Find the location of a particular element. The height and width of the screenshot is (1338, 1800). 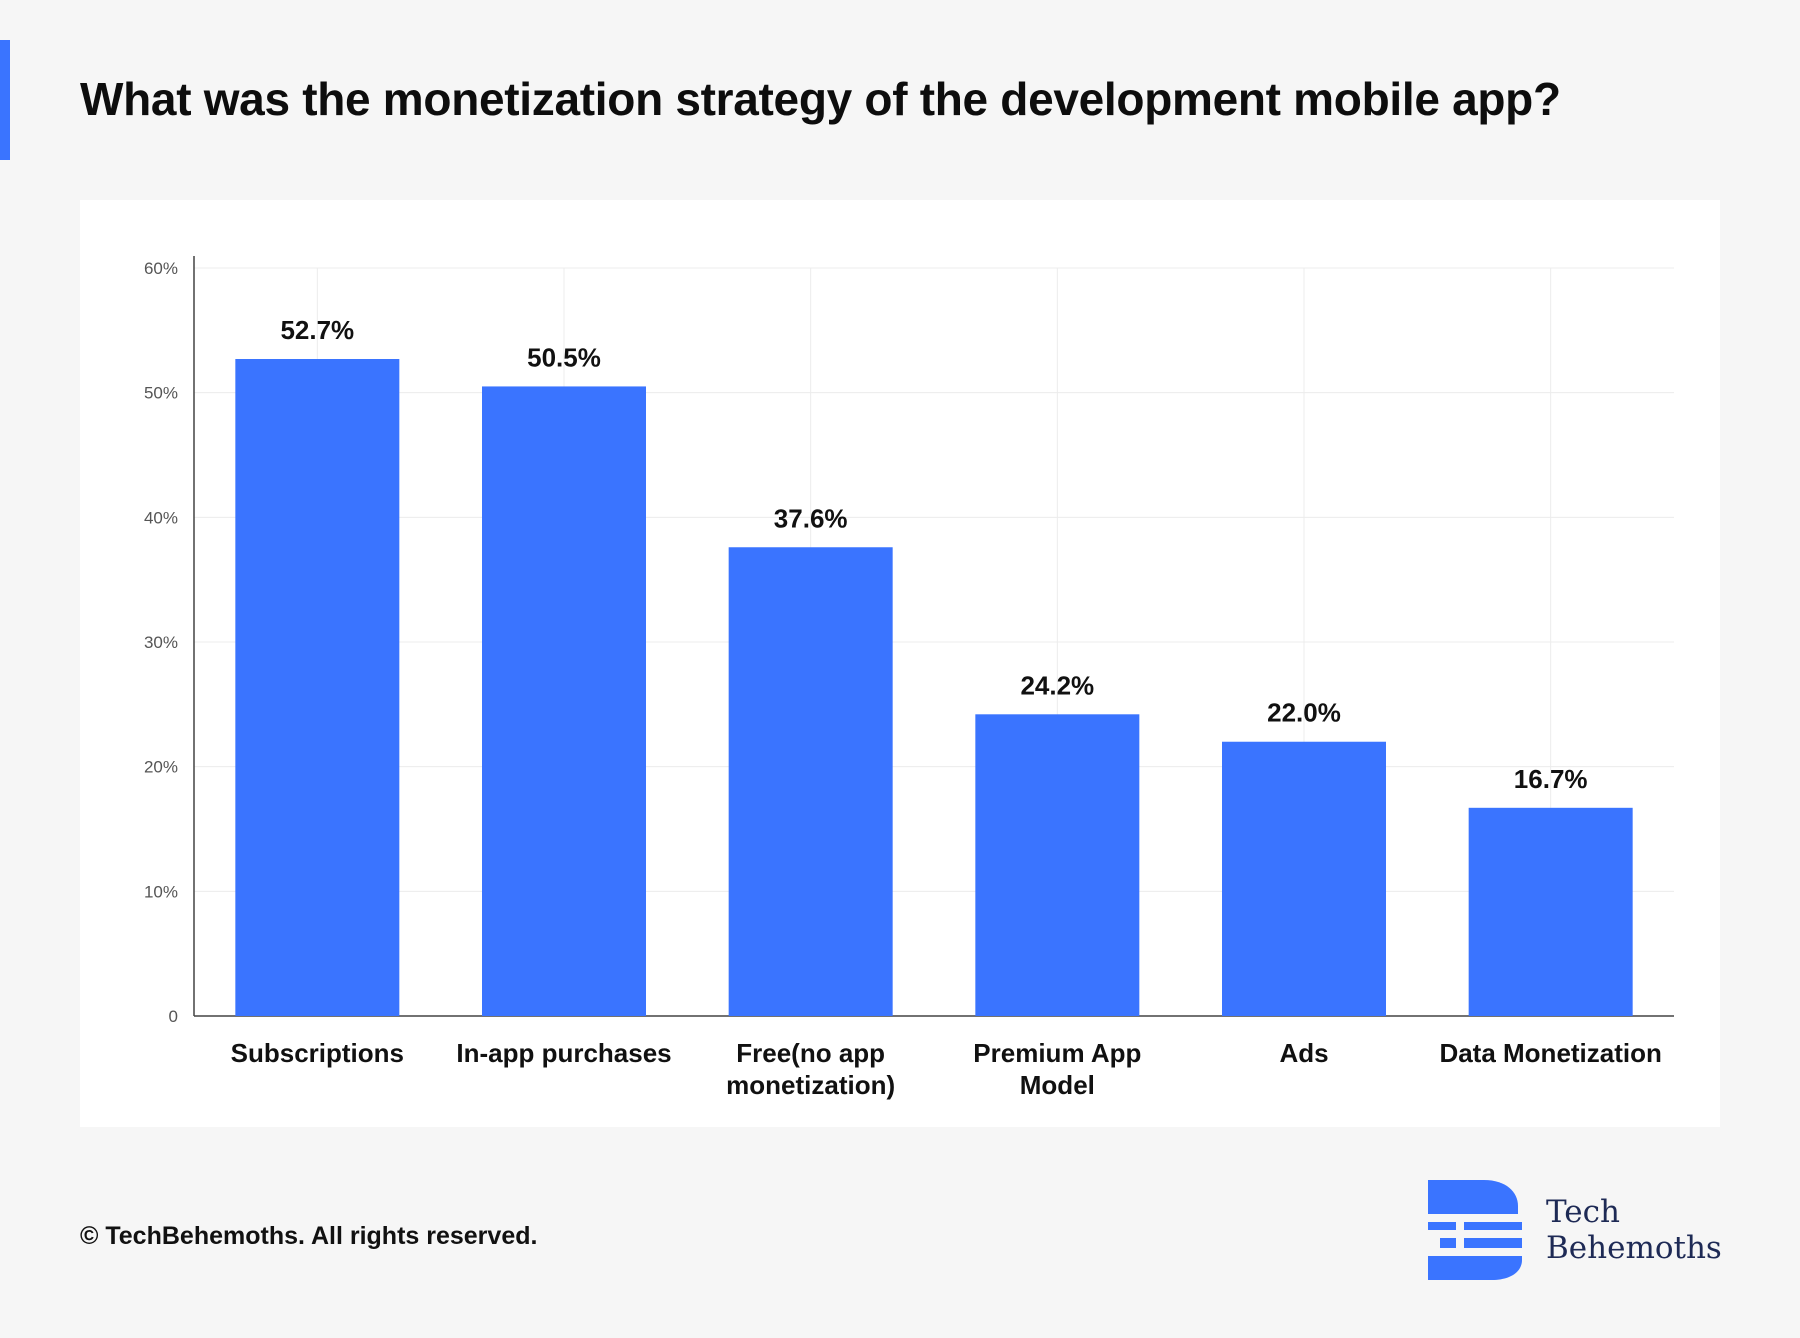

logo-line-1: Tech is located at coordinates (1583, 1212).